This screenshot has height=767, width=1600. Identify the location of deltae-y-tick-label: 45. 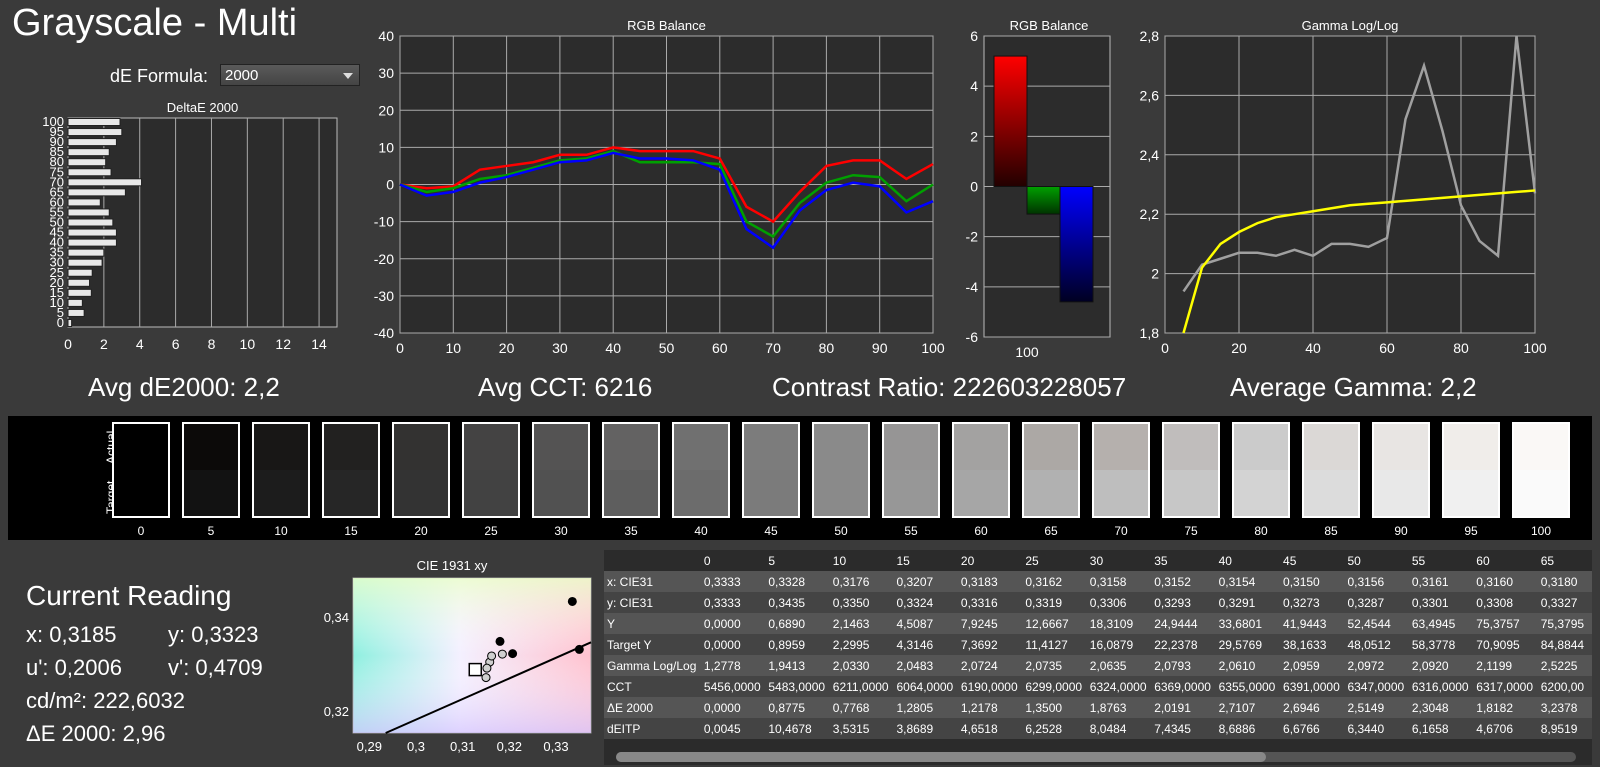
(57, 232).